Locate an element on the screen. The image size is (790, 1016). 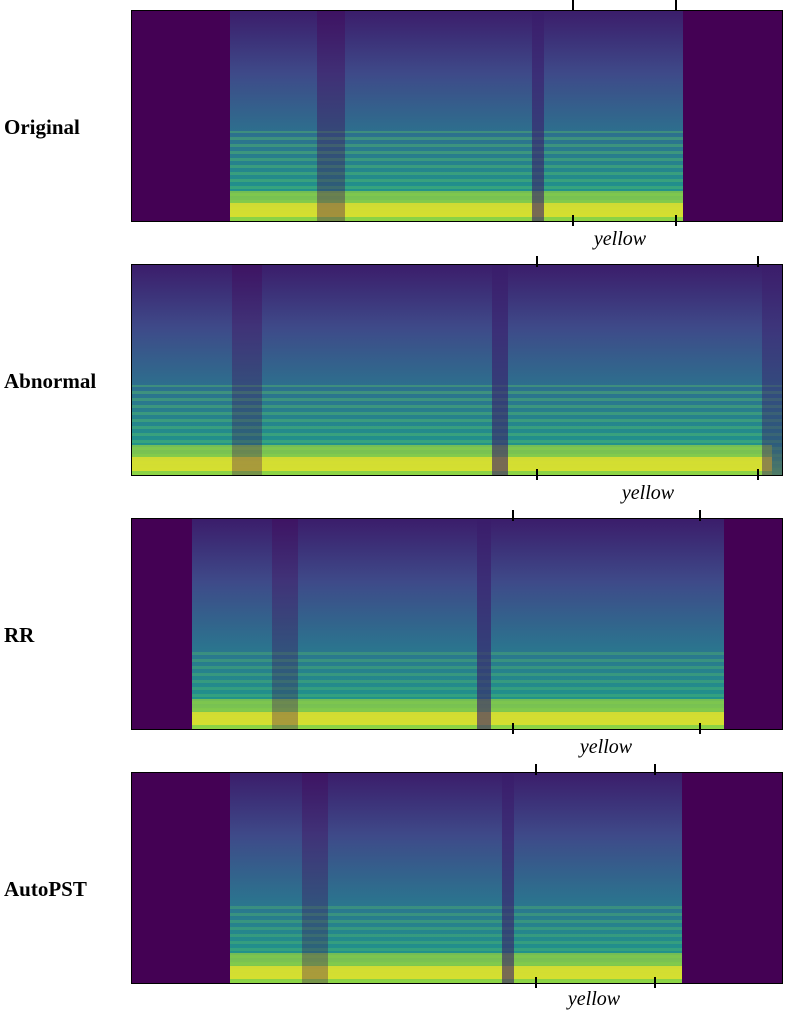
row-label-original: Original is located at coordinates (42, 127).